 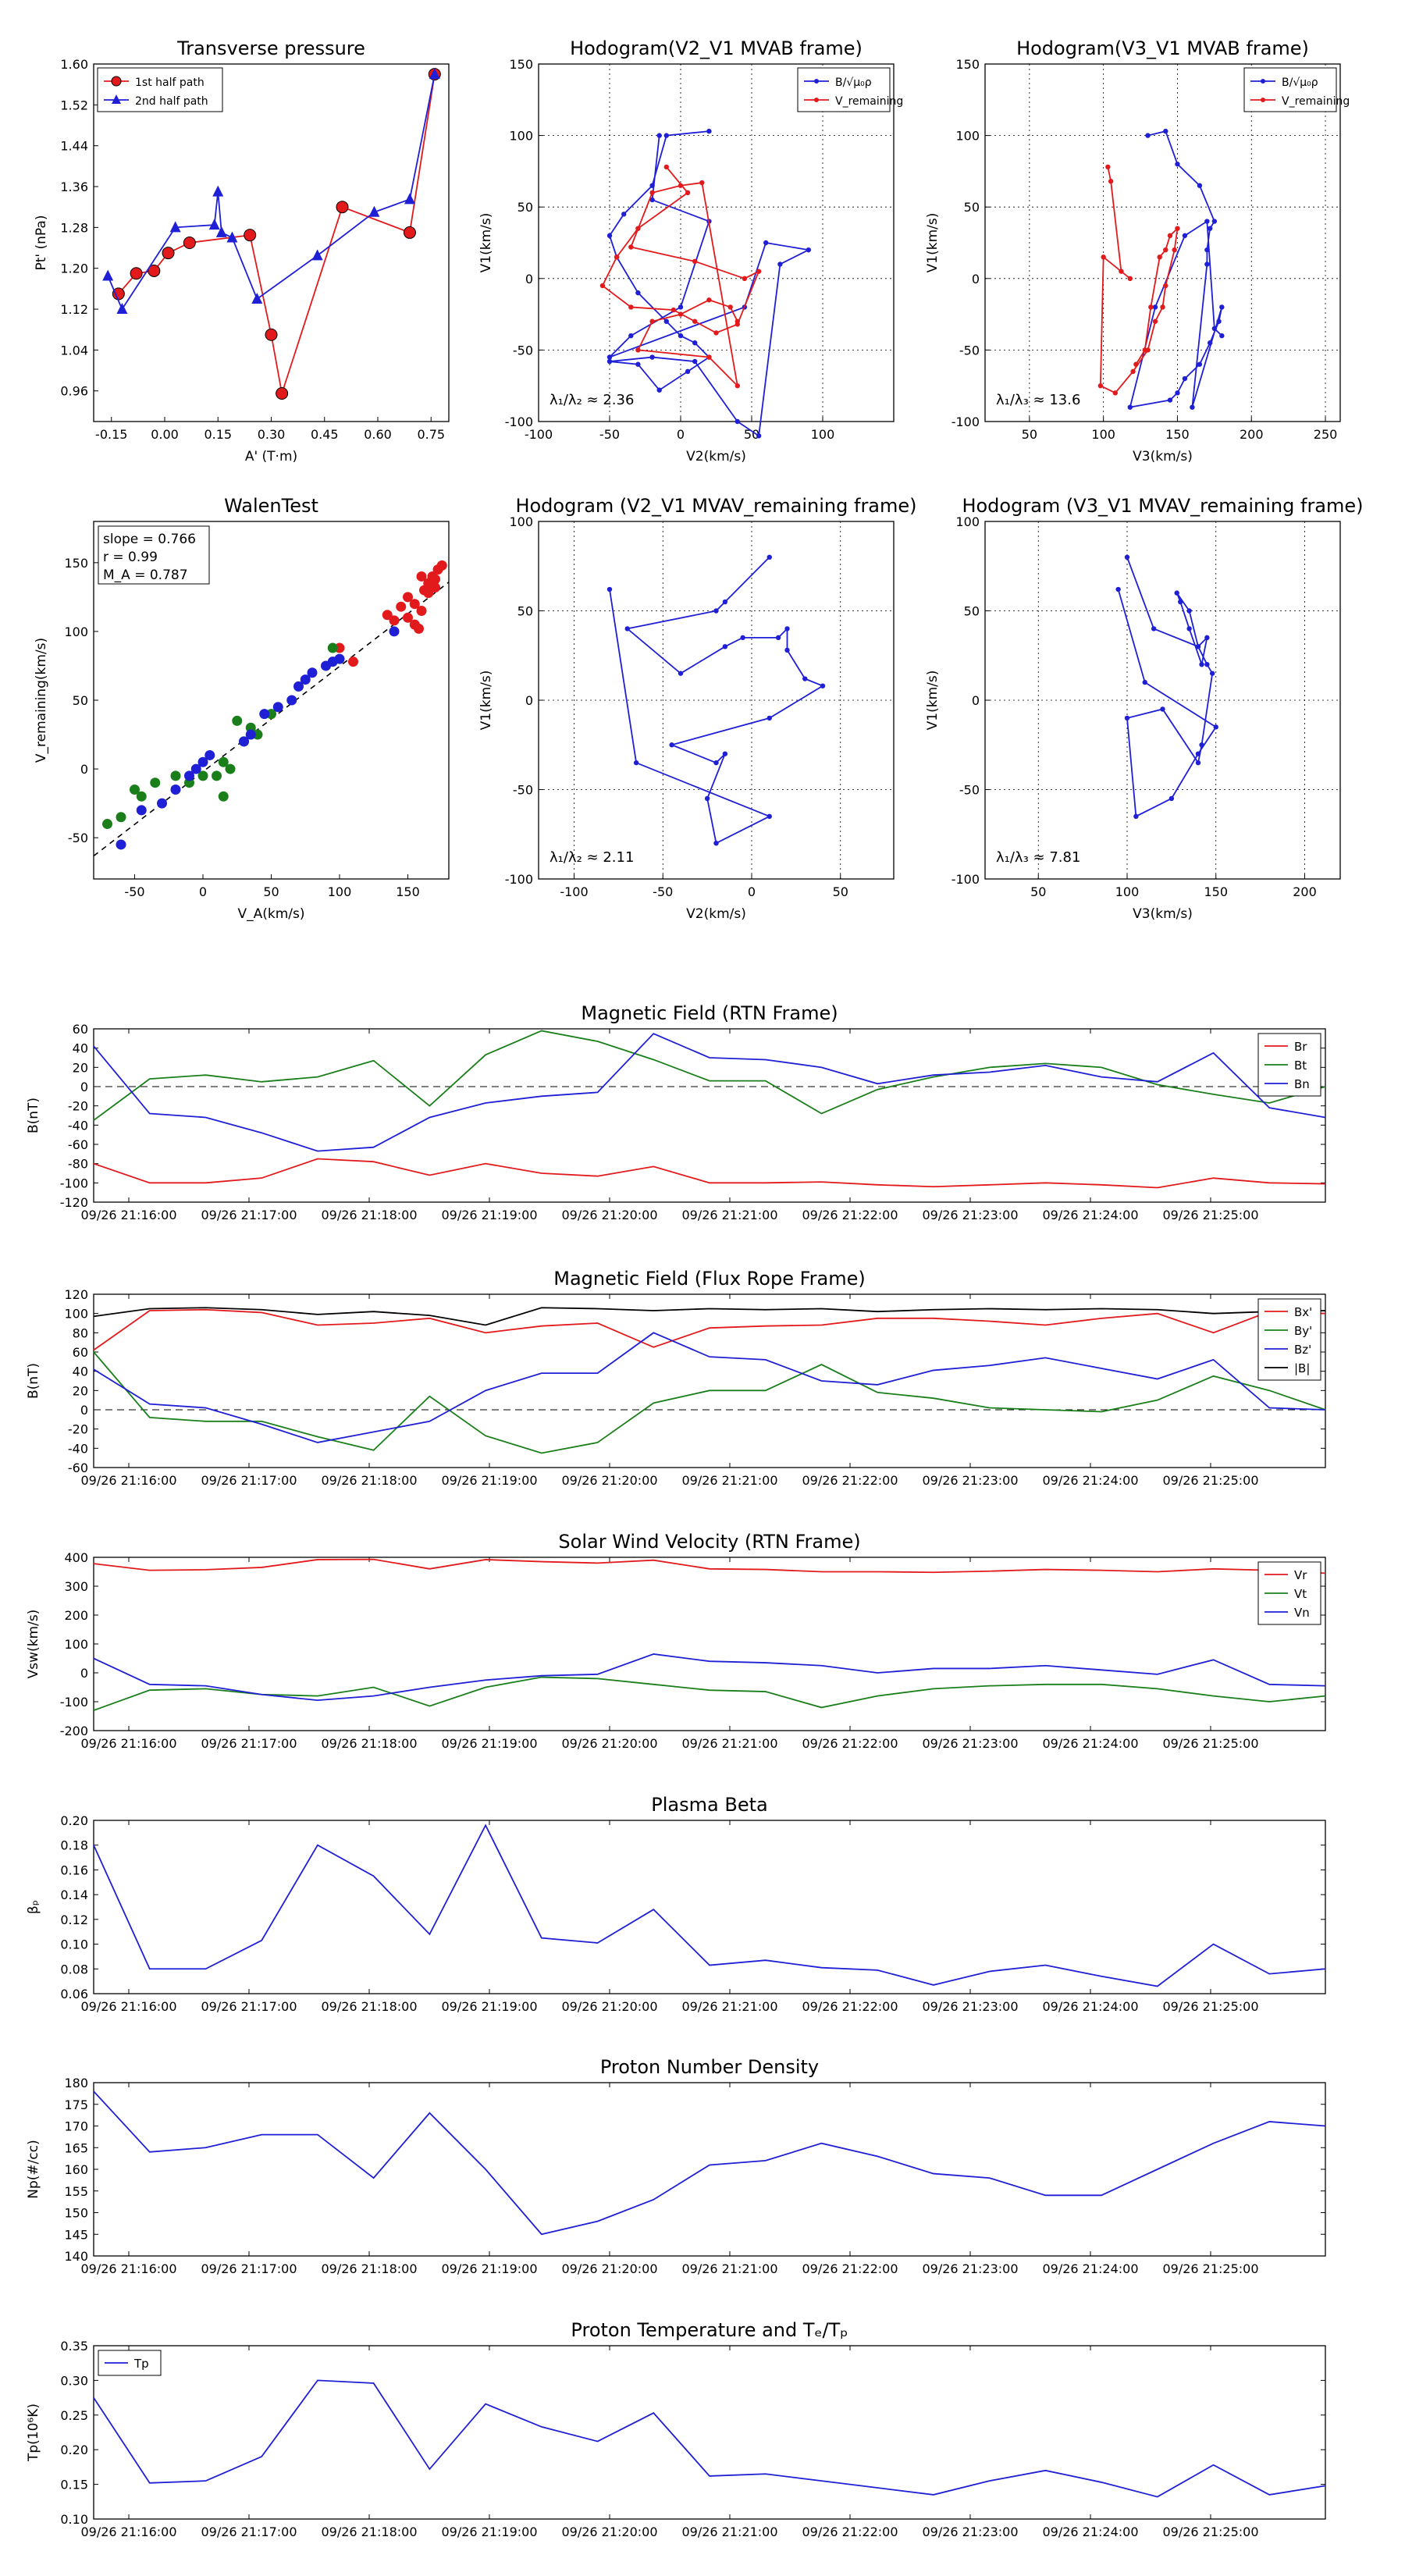 What do you see at coordinates (74, 309) in the screenshot?
I see `y-tick-label: 1.12` at bounding box center [74, 309].